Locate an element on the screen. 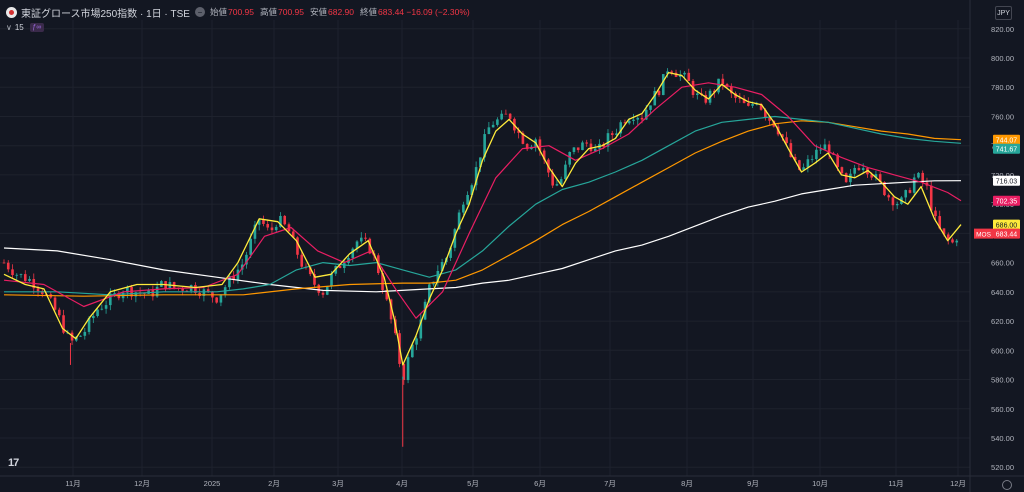 The image size is (1024, 492). symbol-title: 東証グロース市場250指数 · 1日 · TSE is located at coordinates (105, 14).